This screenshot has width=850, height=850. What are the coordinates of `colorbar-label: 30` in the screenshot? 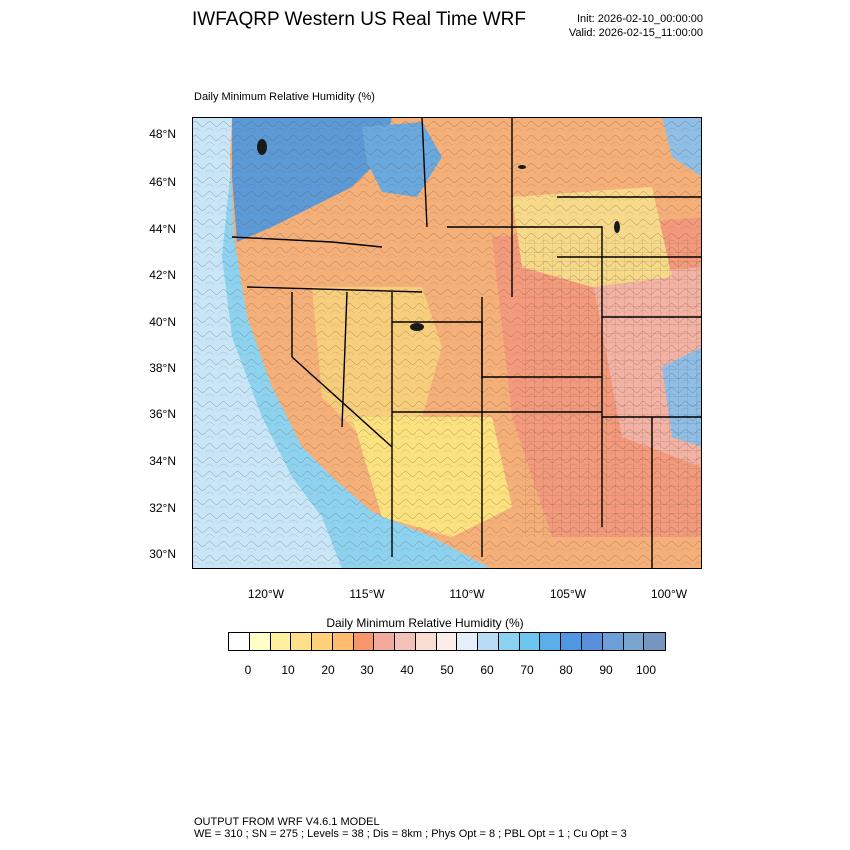 It's located at (367, 670).